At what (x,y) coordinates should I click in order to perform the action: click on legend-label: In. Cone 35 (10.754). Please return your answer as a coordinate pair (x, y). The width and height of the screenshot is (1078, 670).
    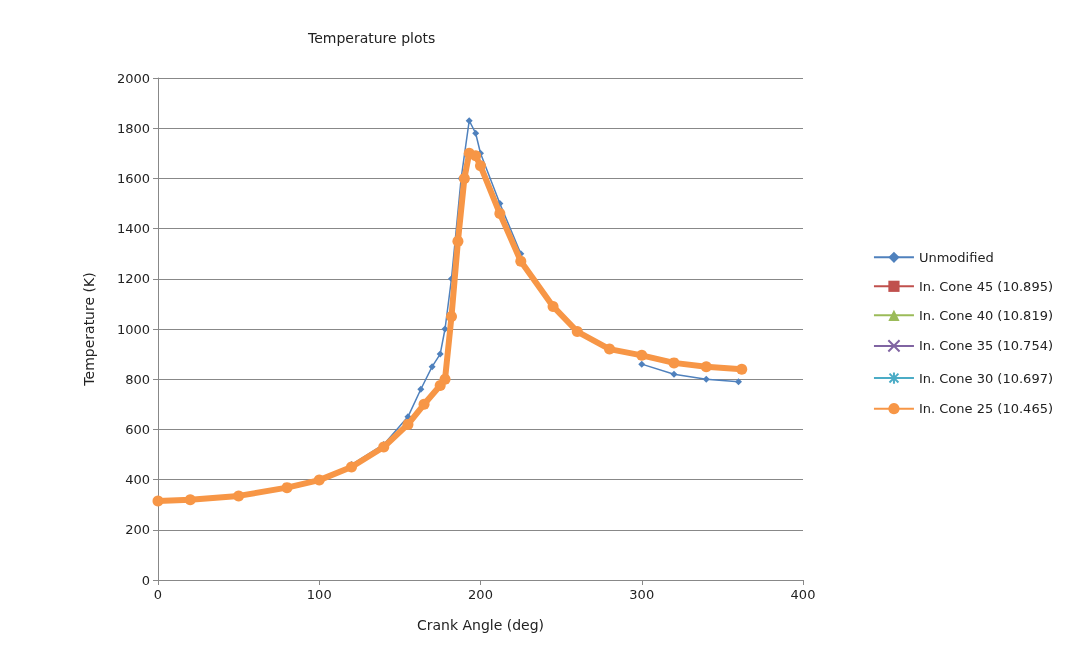
    Looking at the image, I should click on (985, 346).